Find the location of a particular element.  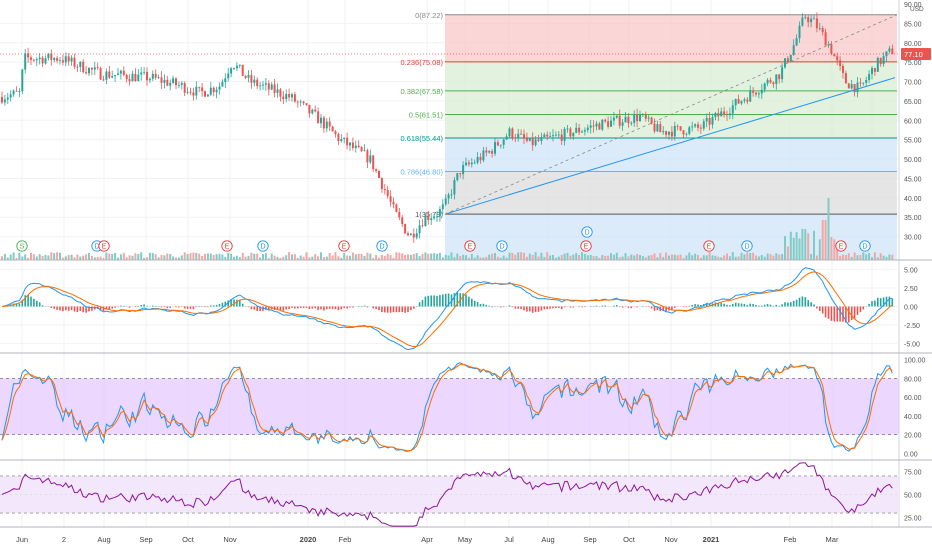

event-circle is located at coordinates (709, 246).